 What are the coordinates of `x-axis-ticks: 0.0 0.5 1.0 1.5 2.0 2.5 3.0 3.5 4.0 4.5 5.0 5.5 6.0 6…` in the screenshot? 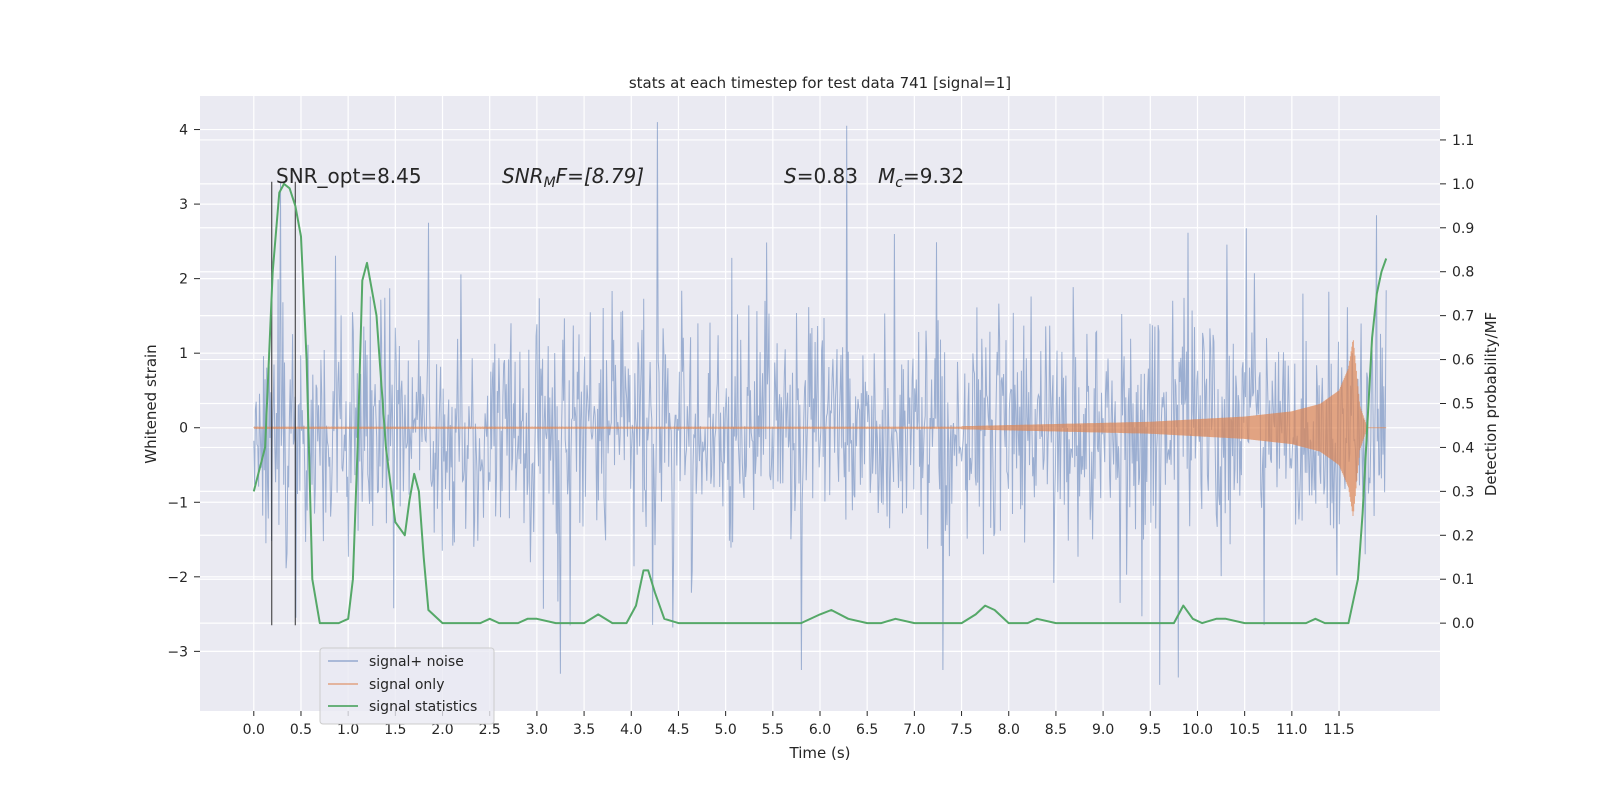 It's located at (799, 724).